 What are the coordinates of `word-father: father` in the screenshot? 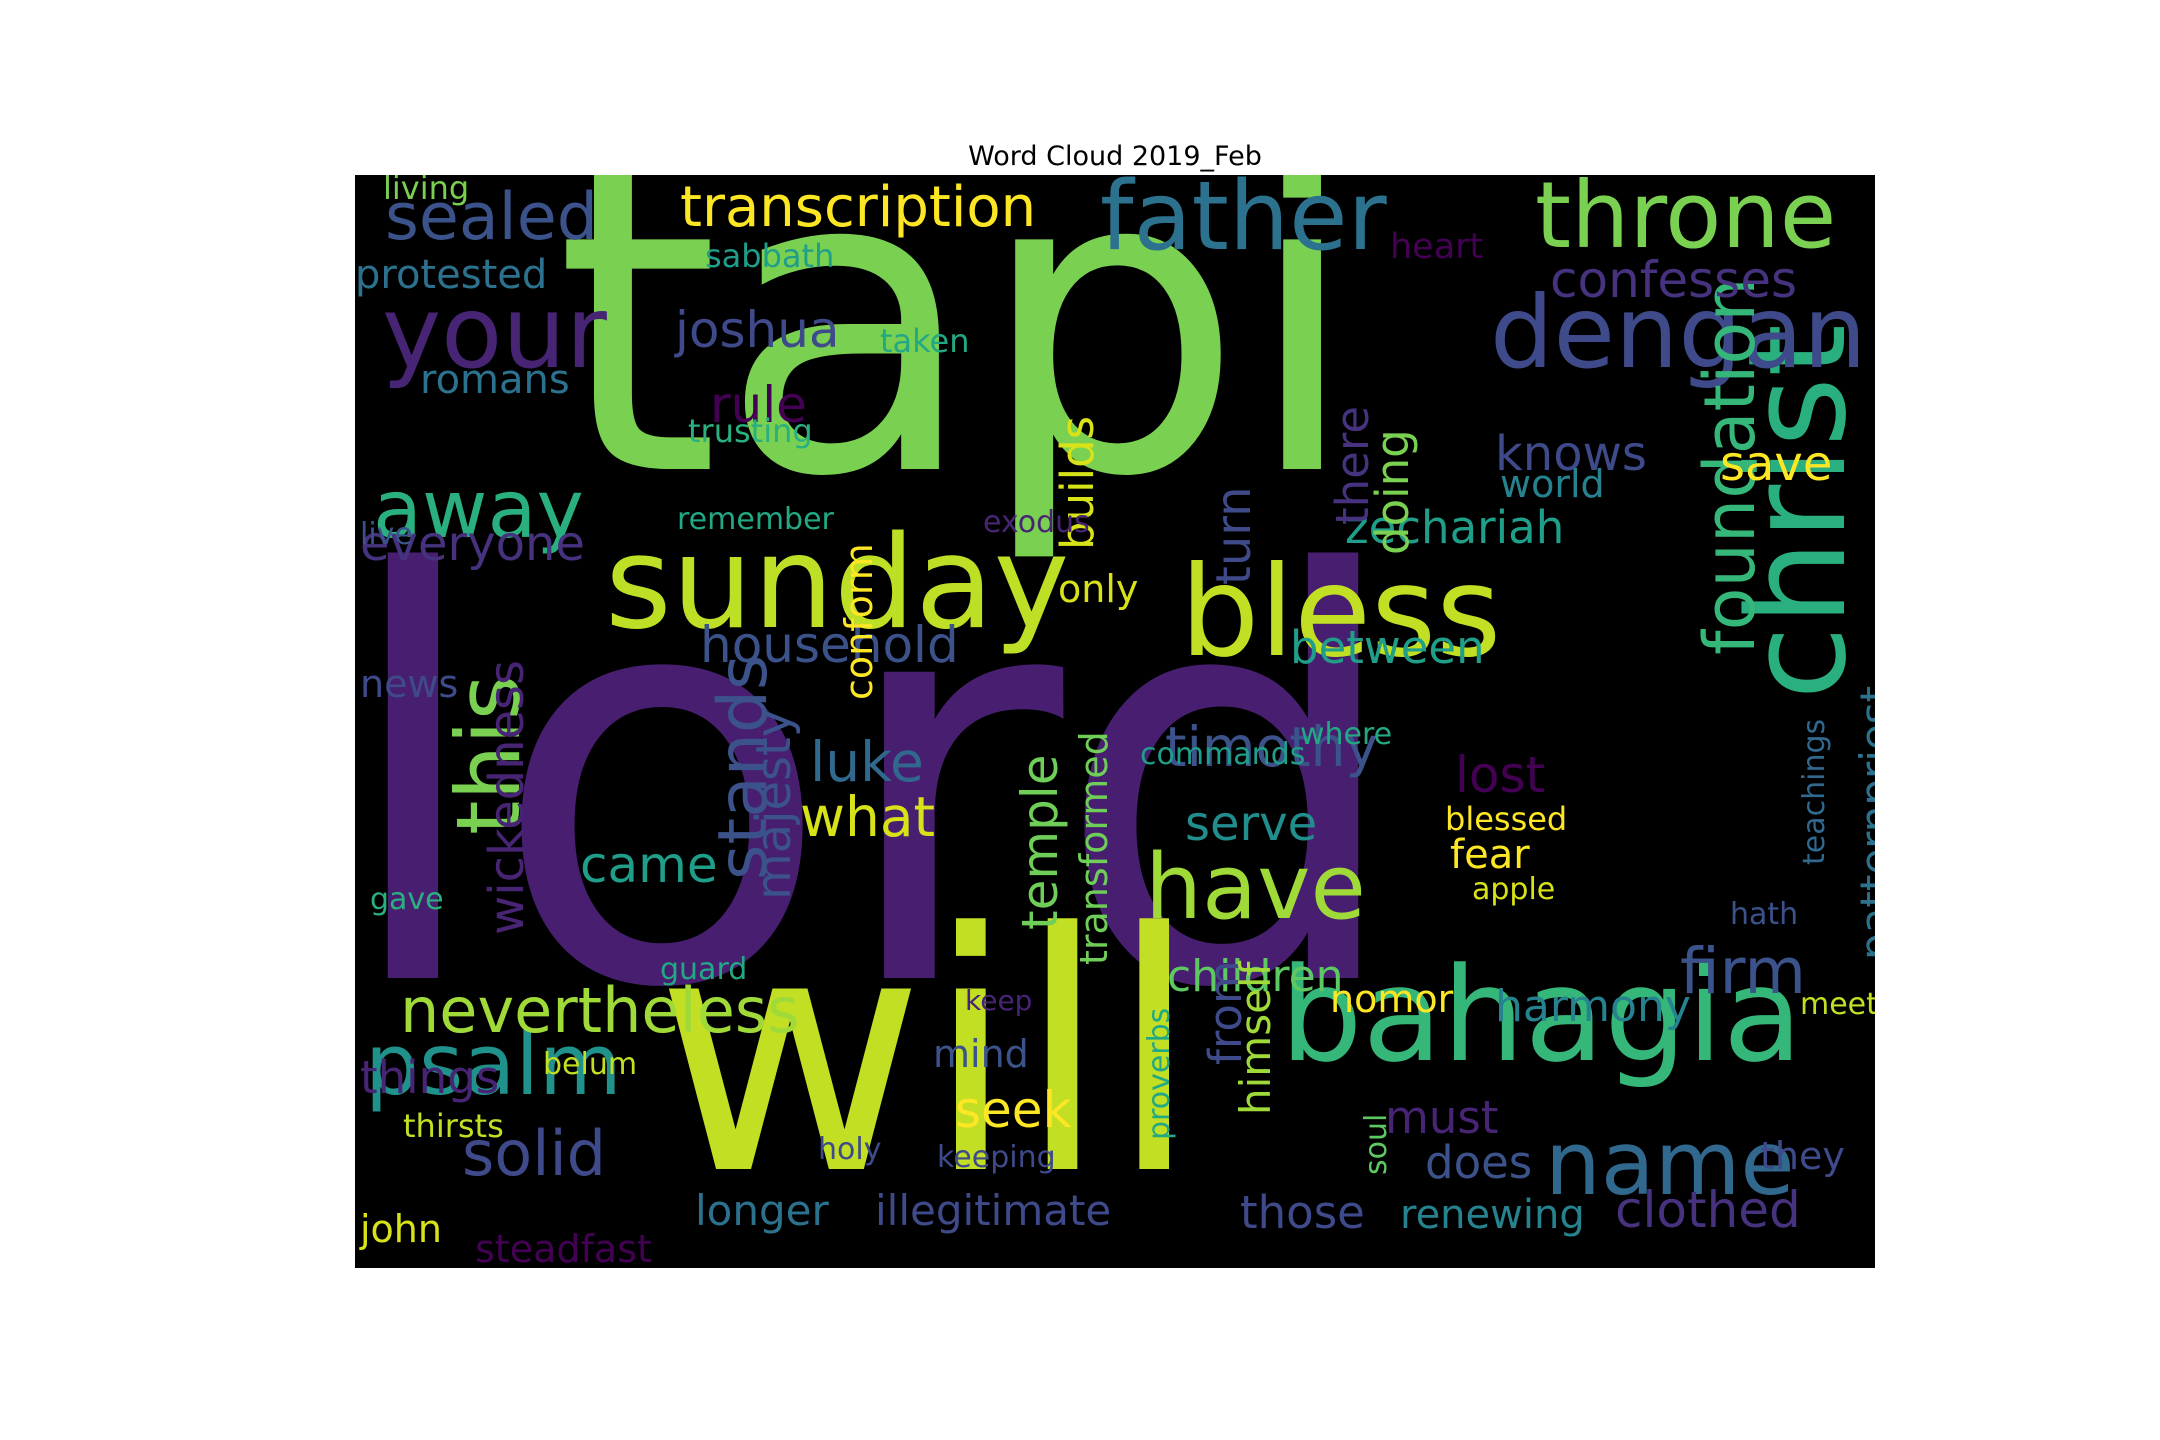 It's located at (1243, 223).